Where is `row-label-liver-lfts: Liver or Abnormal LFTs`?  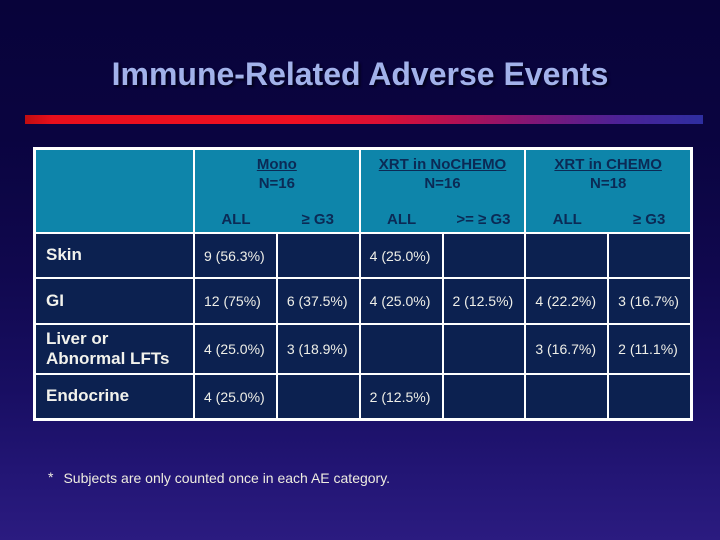
row-label-liver-lfts: Liver or Abnormal LFTs is located at coordinates (114, 349).